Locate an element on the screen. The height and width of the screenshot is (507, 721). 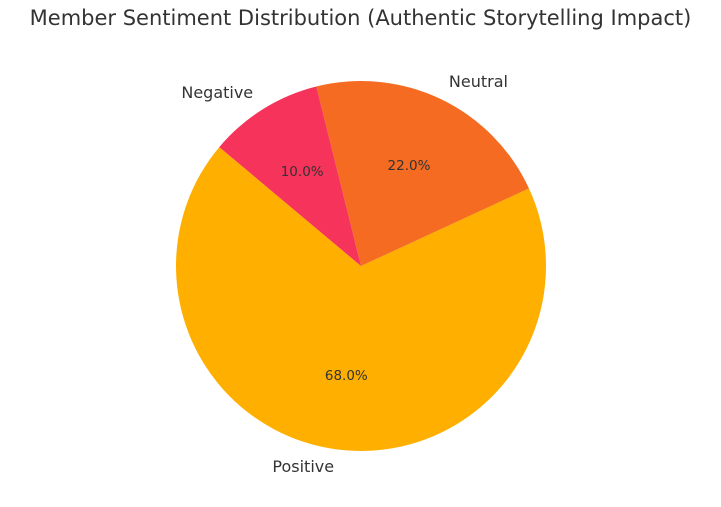
slice-label-neutral: Neutral is located at coordinates (478, 81).